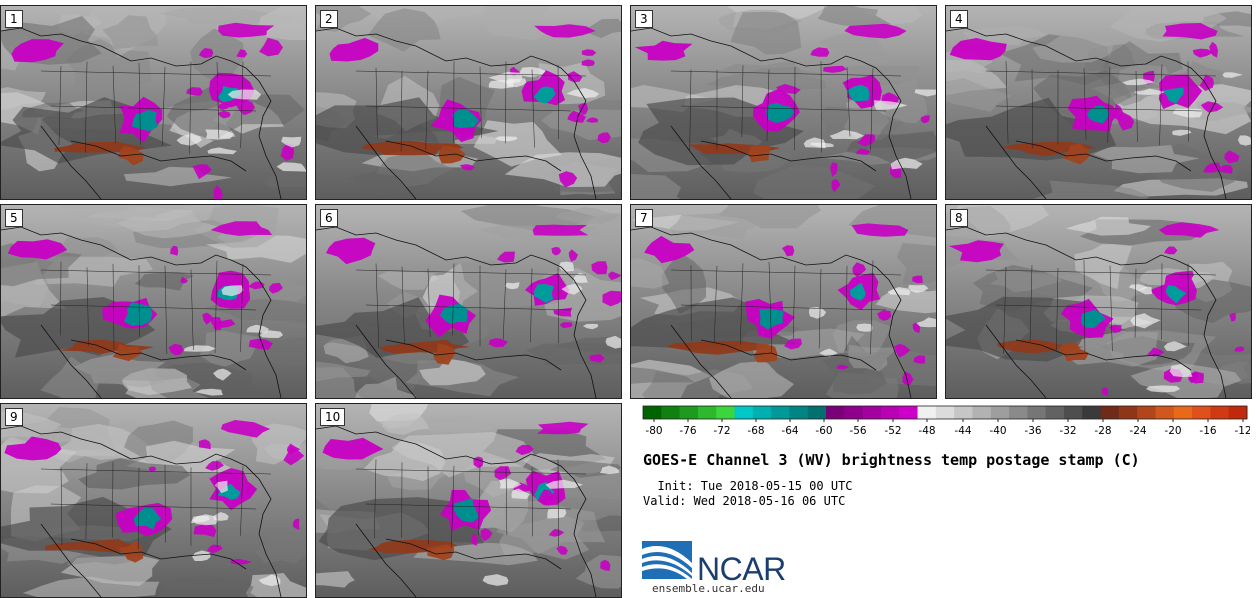  Describe the element at coordinates (1207, 431) in the screenshot. I see `colorbar-tick-label: -16` at that location.